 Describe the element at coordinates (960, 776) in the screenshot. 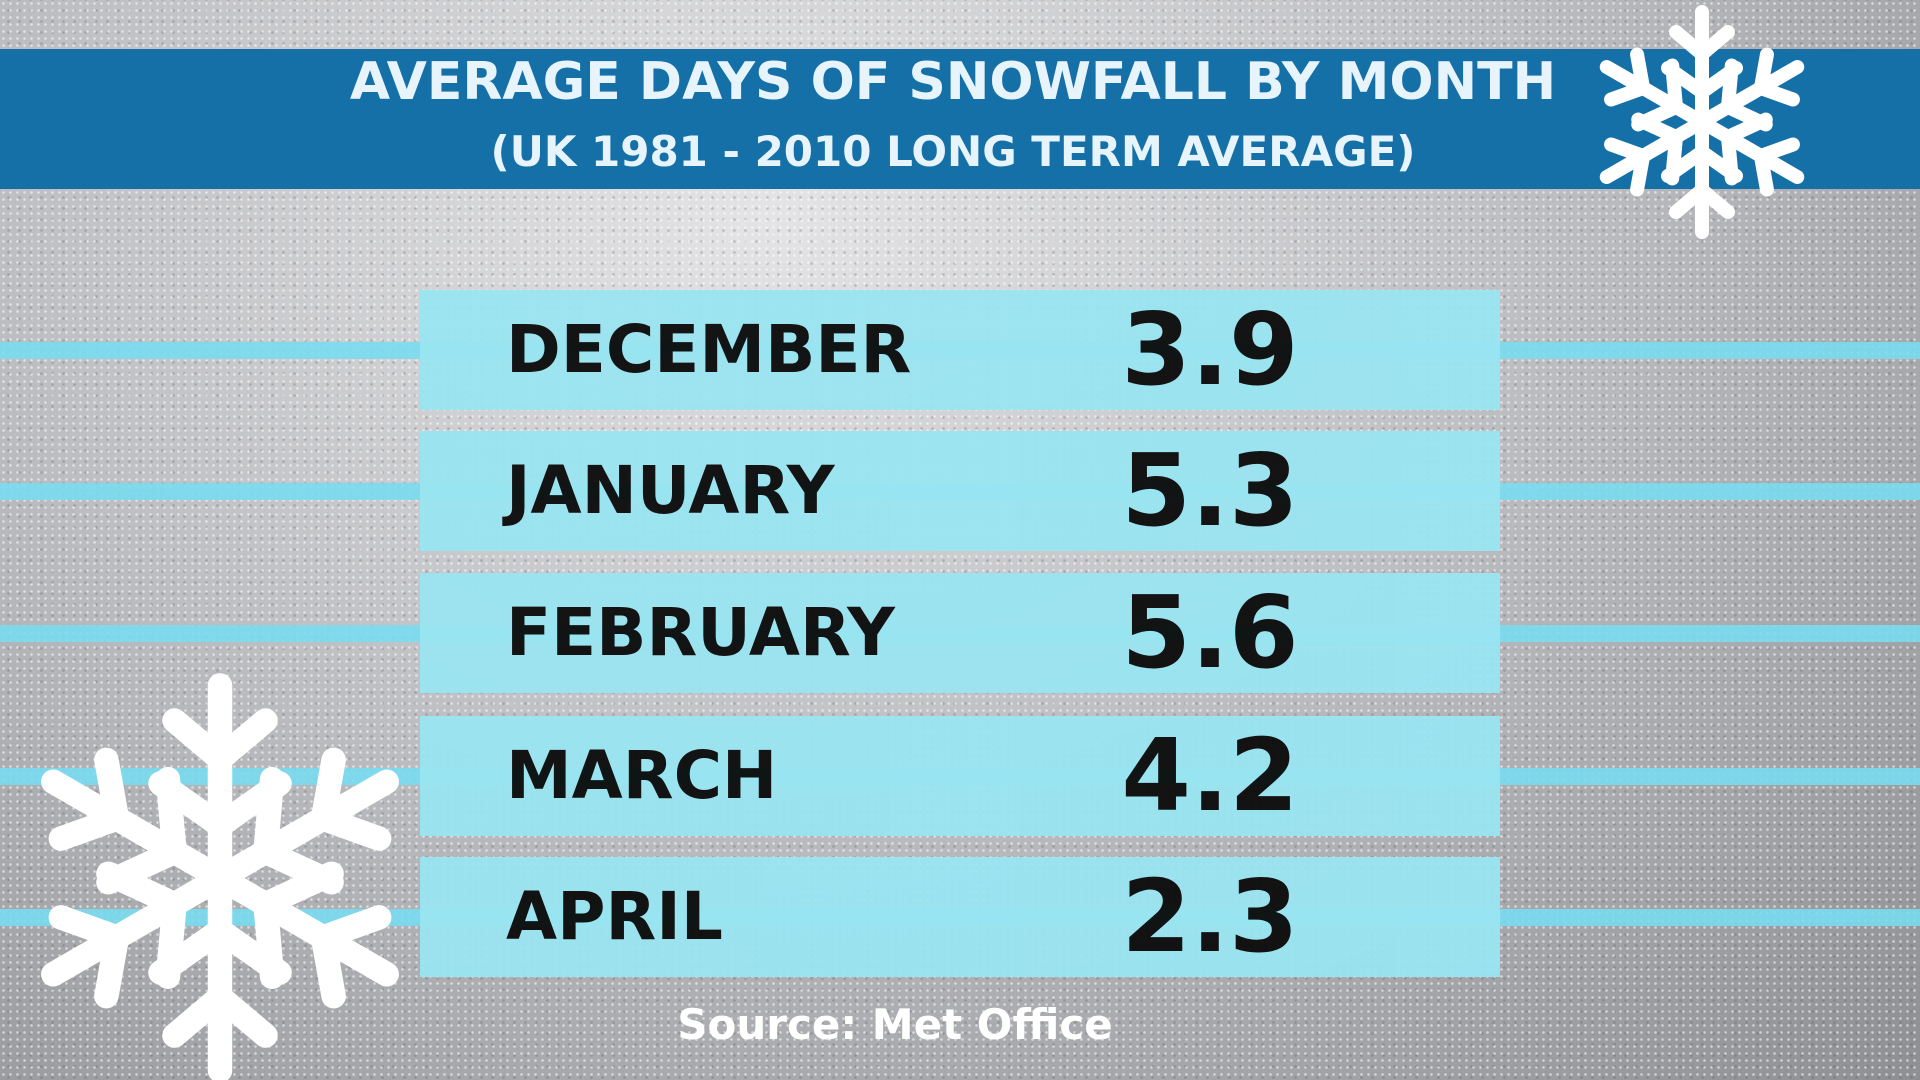

I see `table-row: MARCH 4.2` at that location.